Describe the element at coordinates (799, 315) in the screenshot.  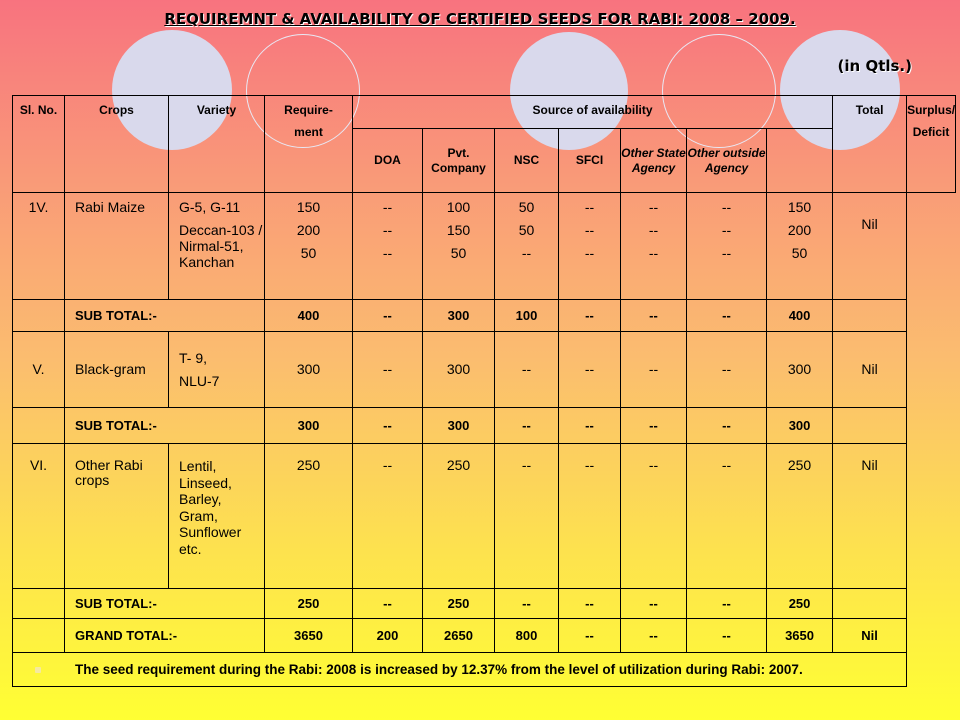
I see `total-cell: 400` at that location.